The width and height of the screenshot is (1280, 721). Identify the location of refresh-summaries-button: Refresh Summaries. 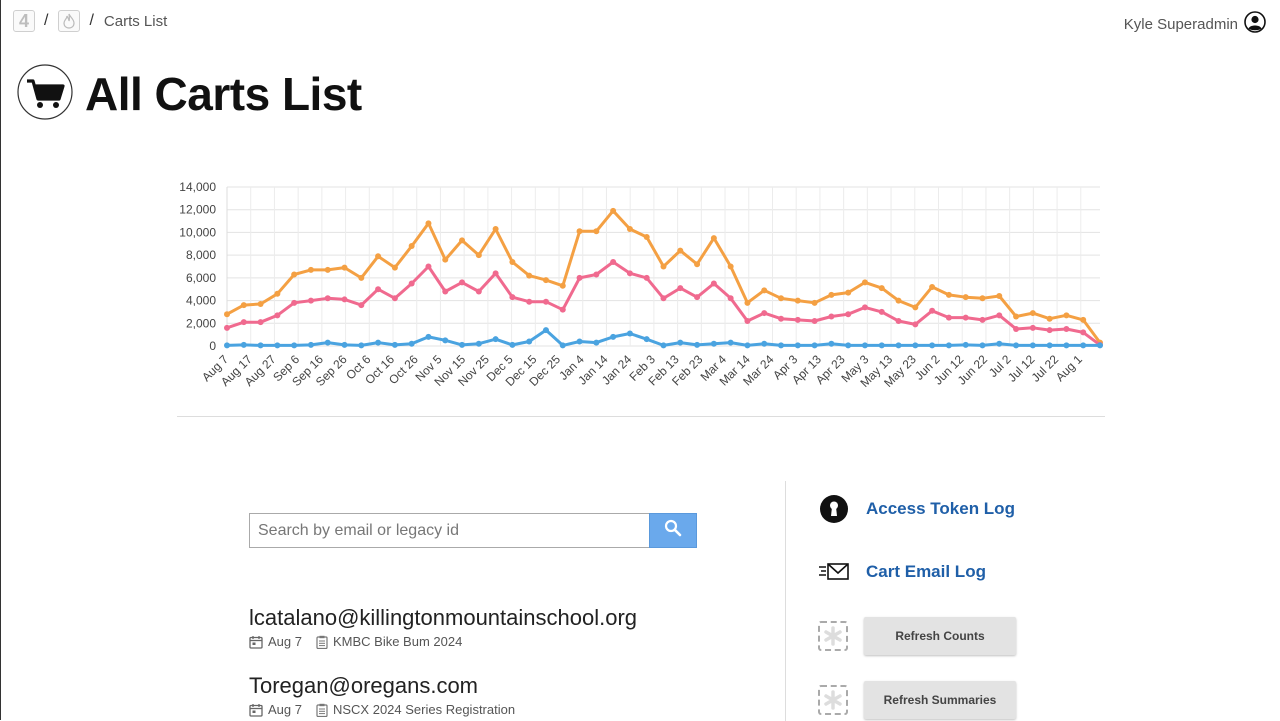
(940, 700).